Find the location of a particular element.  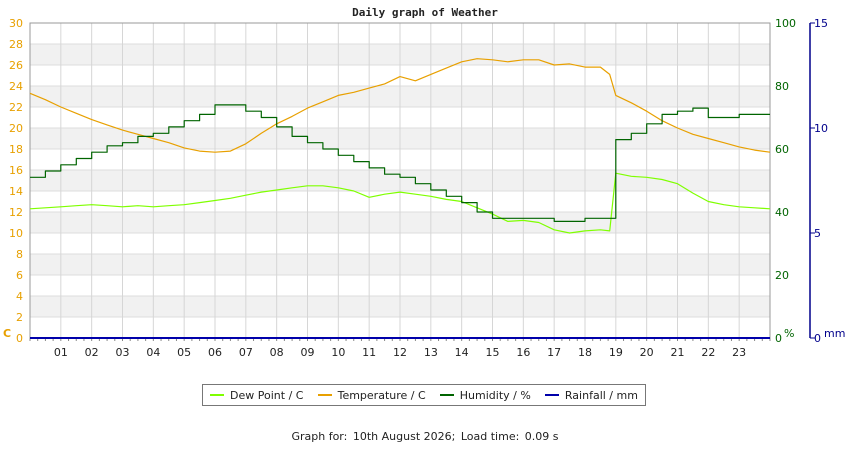

x-tick-label: 17 is located at coordinates (554, 352).